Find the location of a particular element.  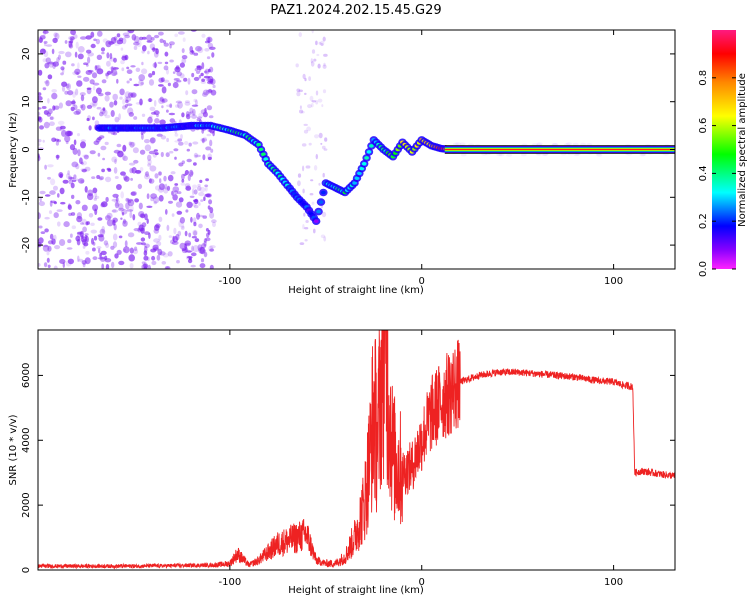

y-tick-label: 6000 is located at coordinates (26, 375).